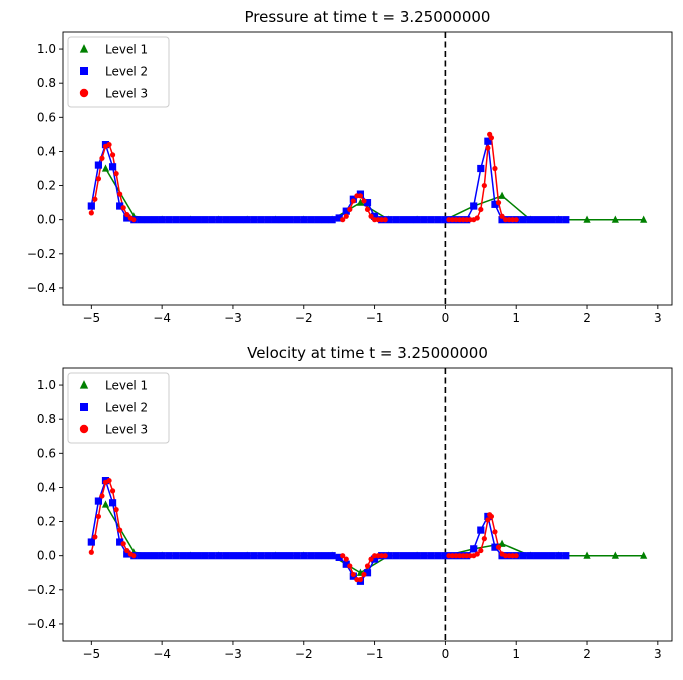 This screenshot has height=680, width=683. I want to click on legend-label: Level 1, so click(126, 386).